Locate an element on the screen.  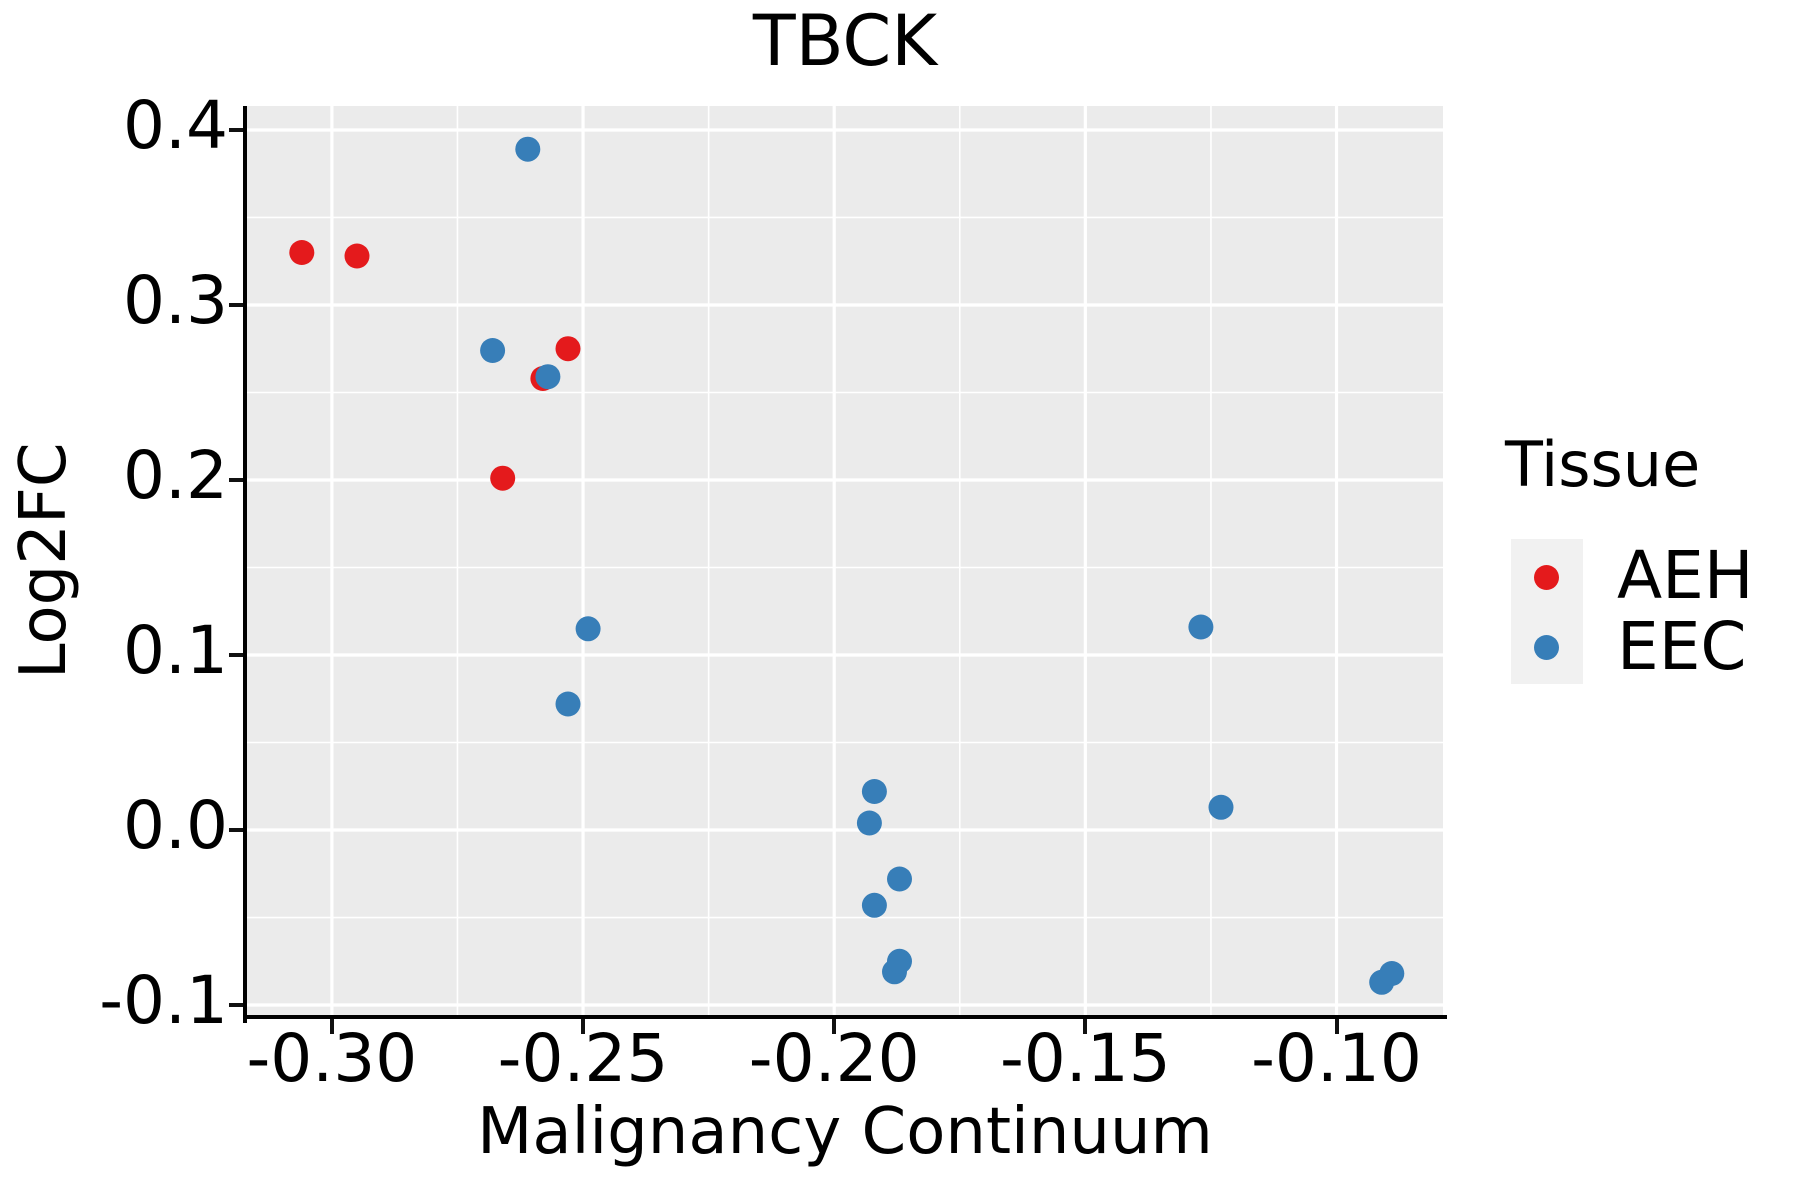
x-tick-label: -0.30 is located at coordinates (332, 1058).